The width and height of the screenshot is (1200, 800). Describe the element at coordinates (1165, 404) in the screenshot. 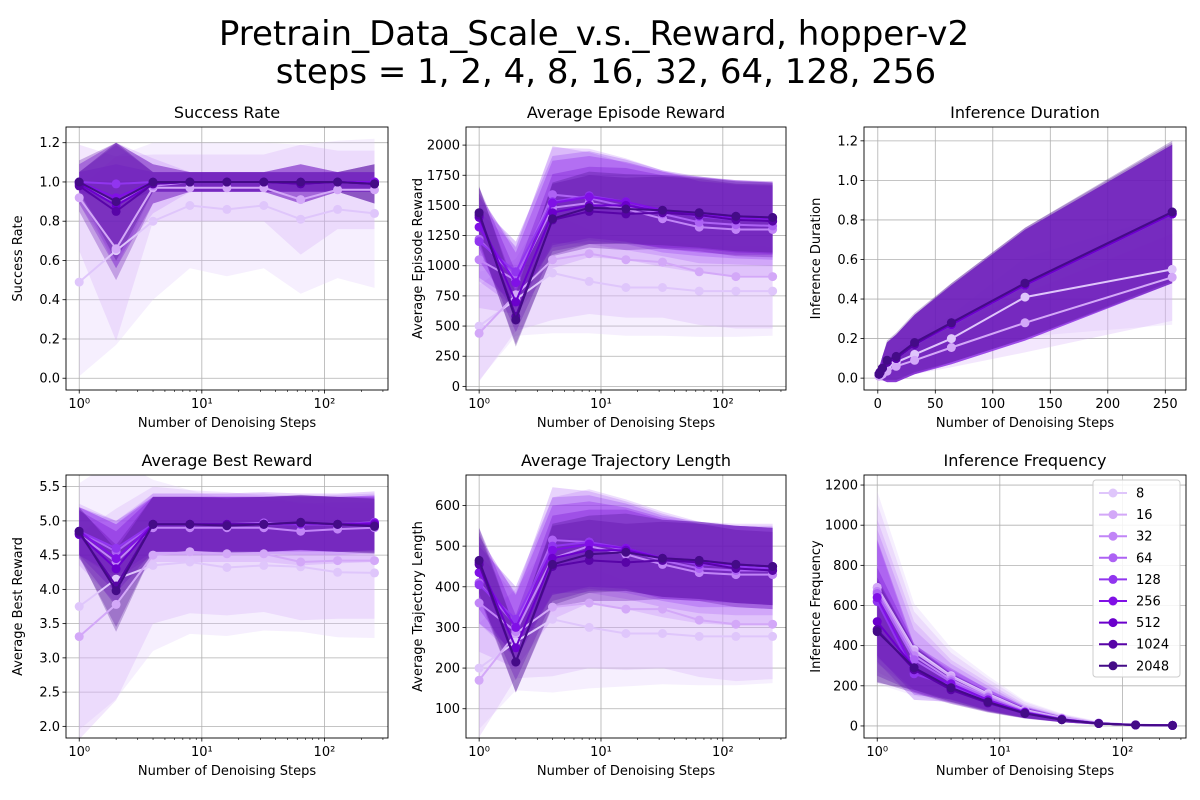

I see `x-tick-label: 250` at that location.